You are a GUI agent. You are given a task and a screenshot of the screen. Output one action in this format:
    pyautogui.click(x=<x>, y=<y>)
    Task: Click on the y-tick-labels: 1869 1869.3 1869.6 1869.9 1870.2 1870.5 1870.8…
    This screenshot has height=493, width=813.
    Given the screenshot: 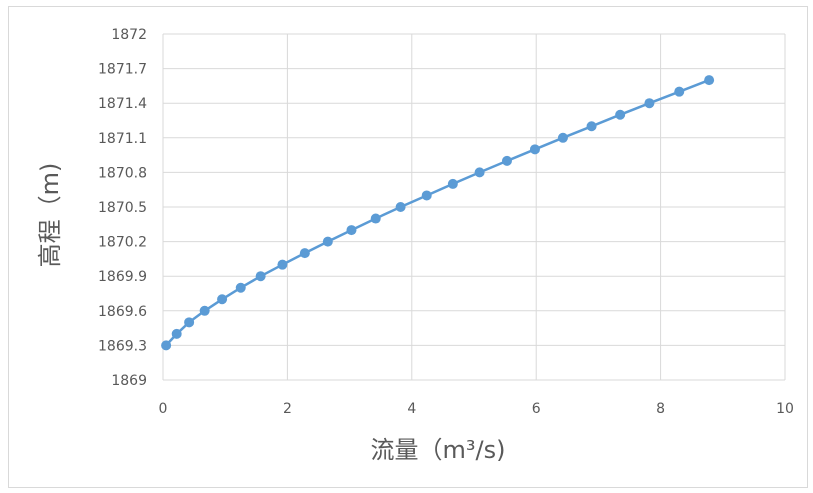 What is the action you would take?
    pyautogui.click(x=122, y=208)
    